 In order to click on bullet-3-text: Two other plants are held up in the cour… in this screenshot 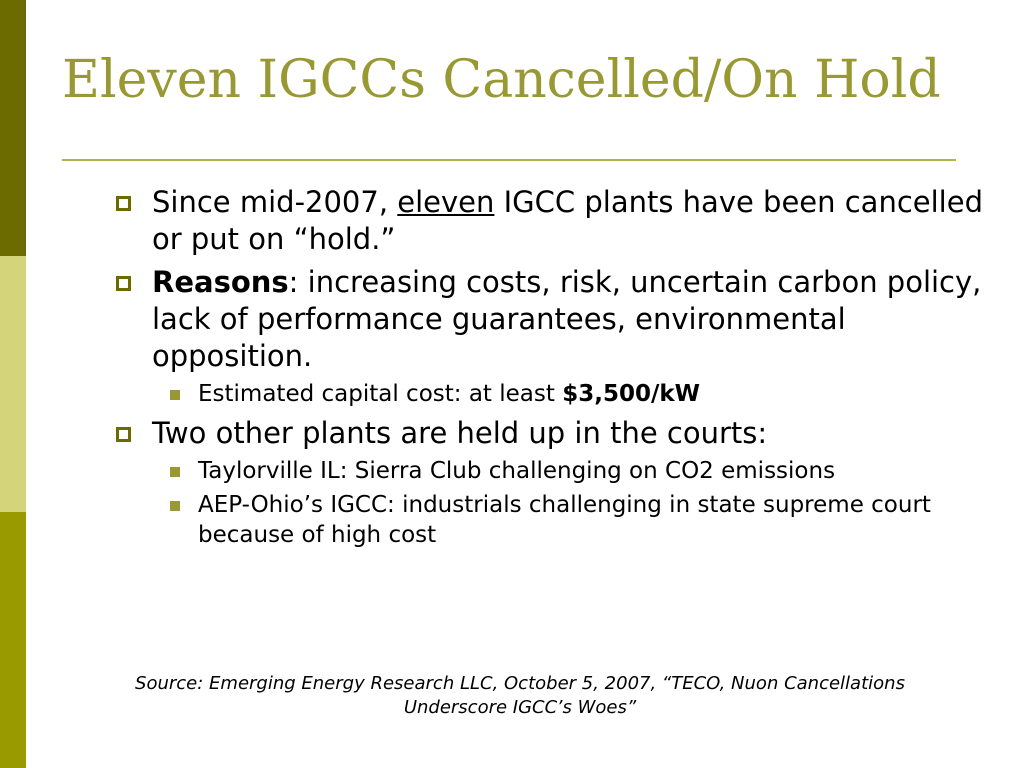, I will do `click(460, 433)`.